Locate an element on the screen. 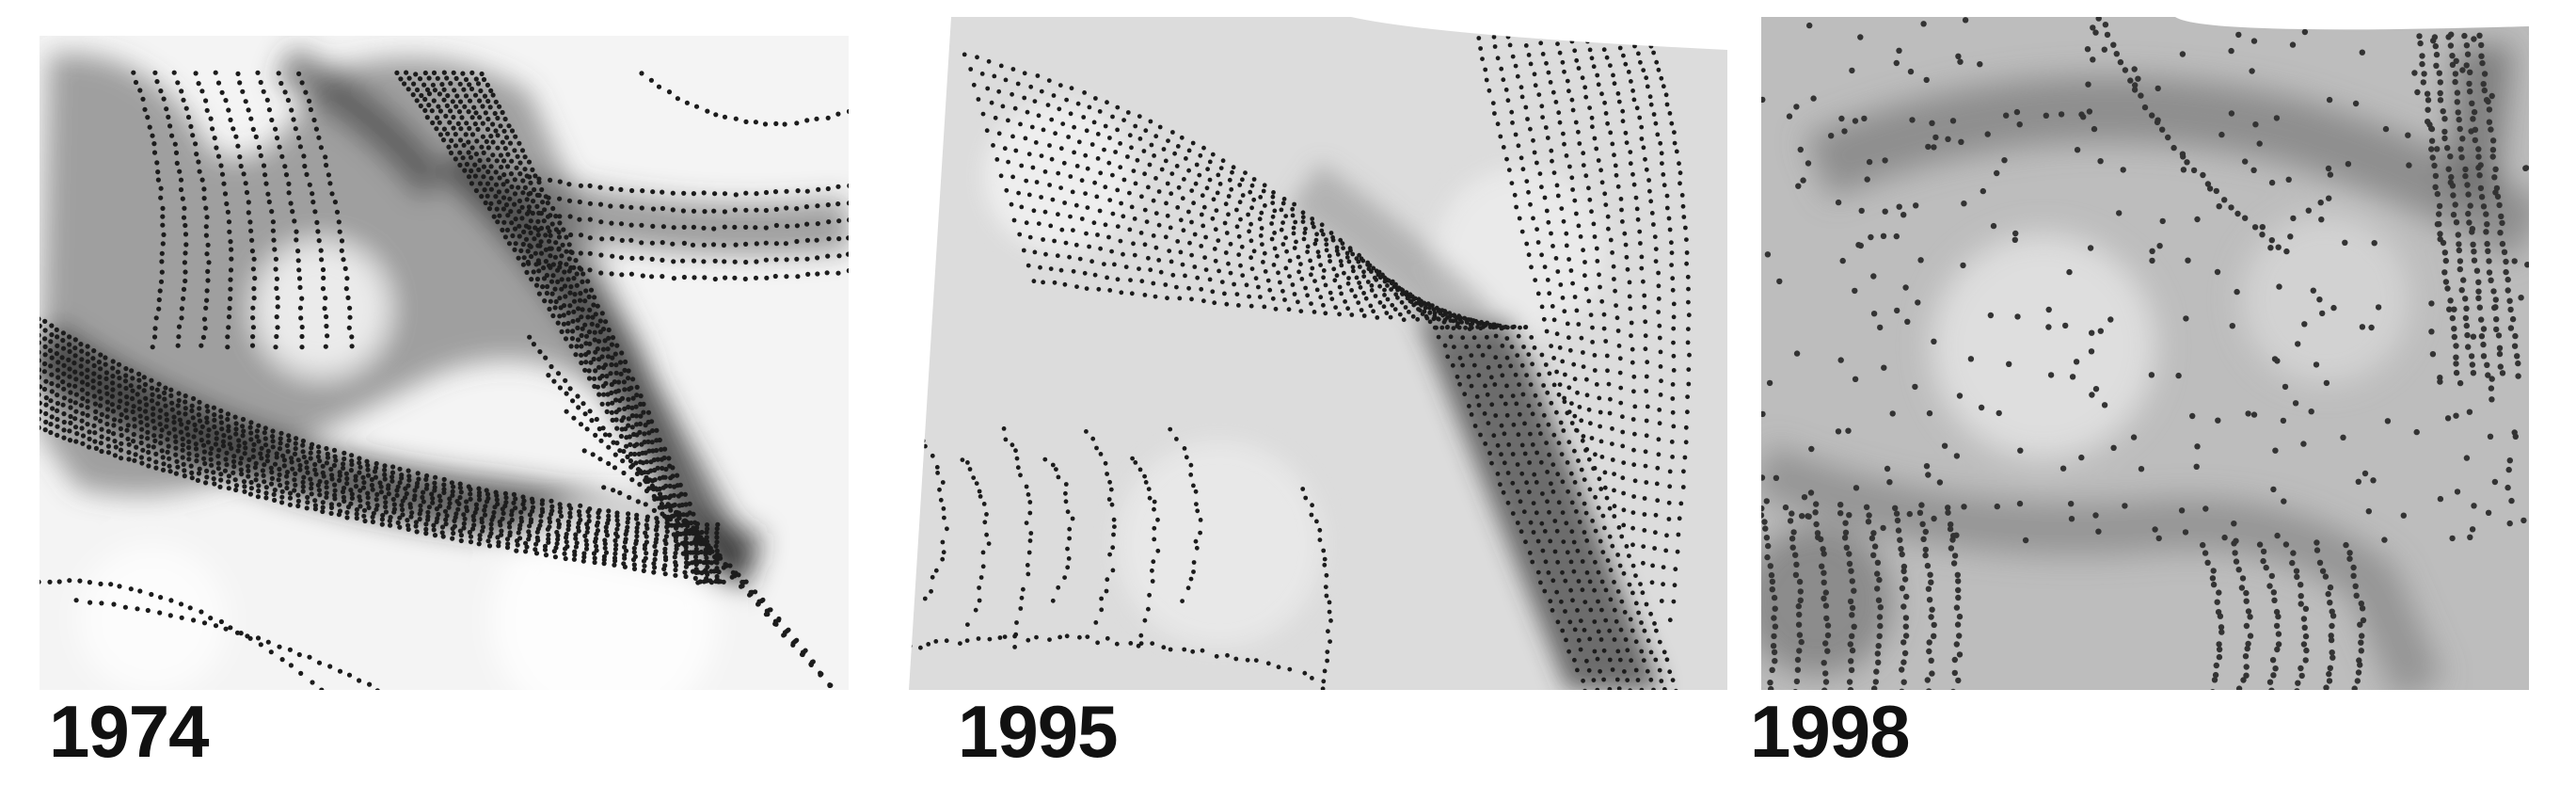 The image size is (2576, 785). year-label-1995: 1995 is located at coordinates (1038, 732).